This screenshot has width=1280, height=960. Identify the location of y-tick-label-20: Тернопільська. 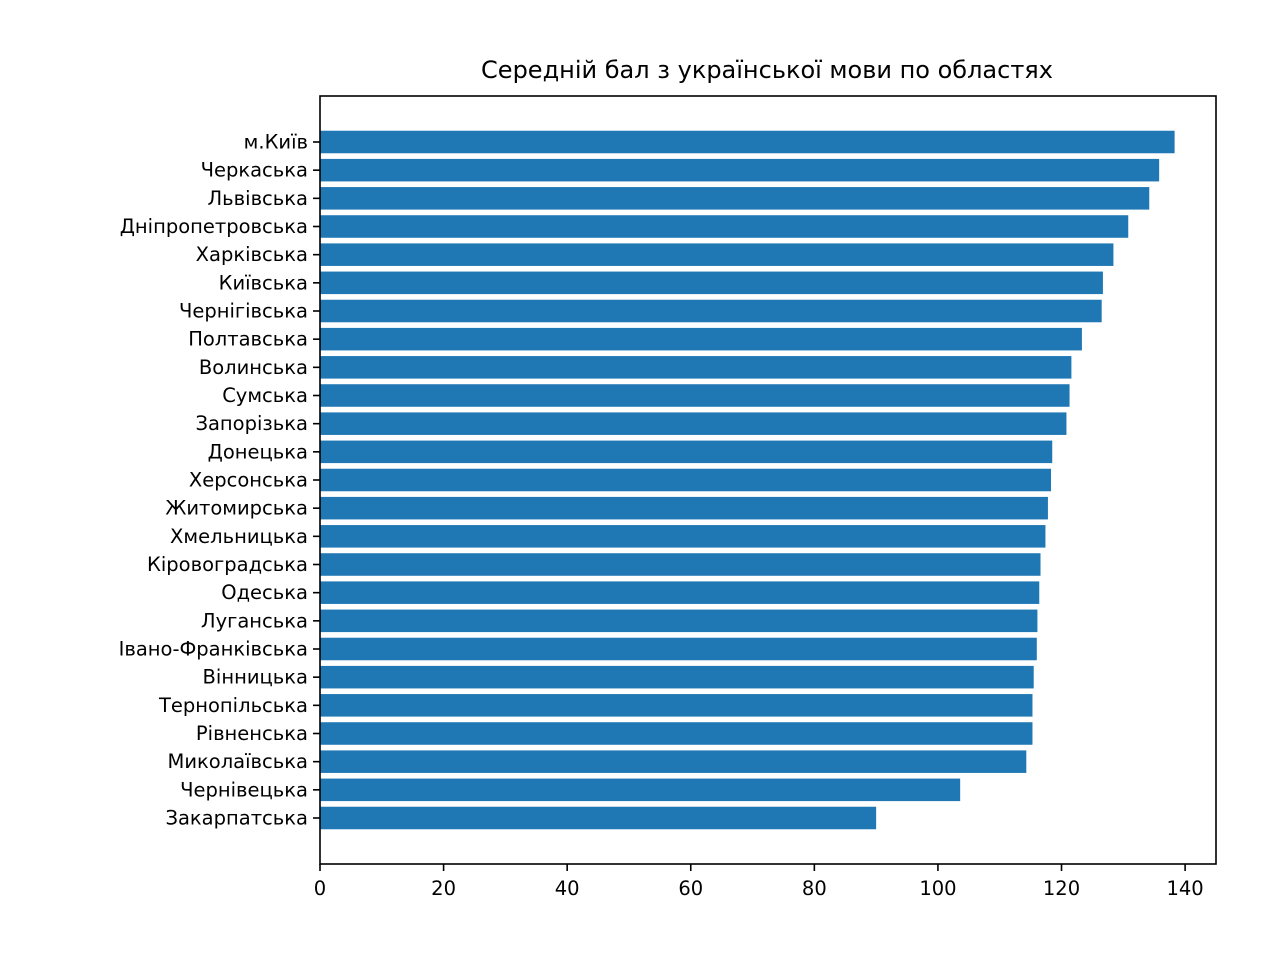
(233, 705).